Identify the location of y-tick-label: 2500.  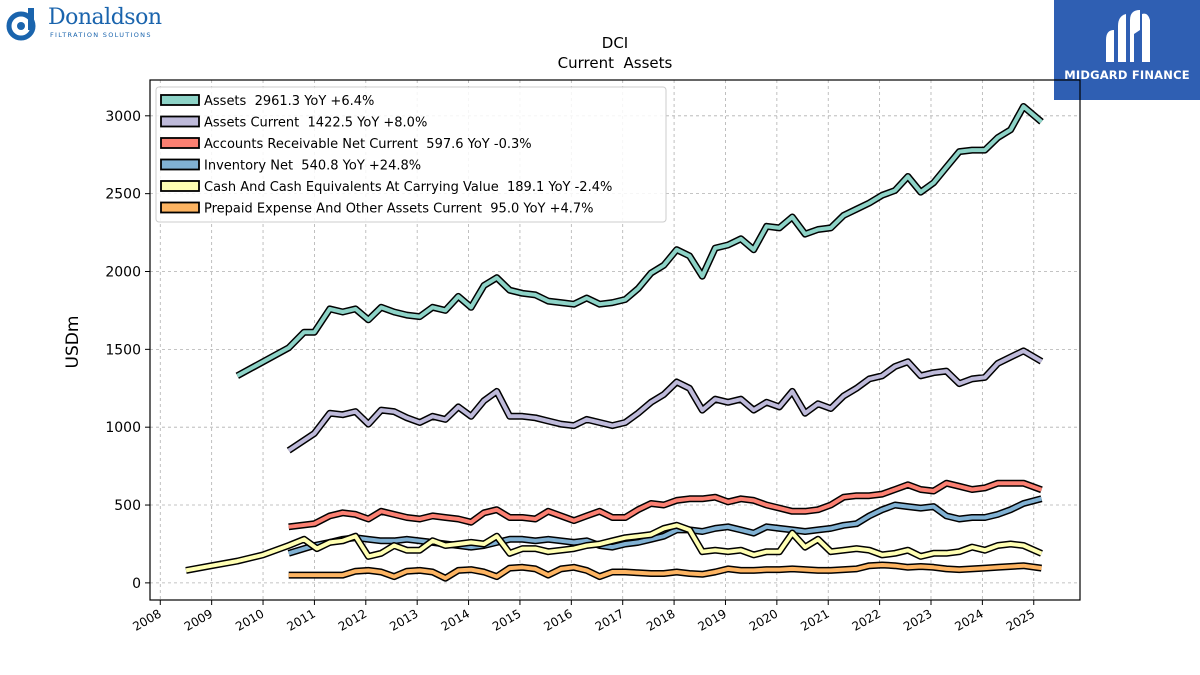
(123, 195).